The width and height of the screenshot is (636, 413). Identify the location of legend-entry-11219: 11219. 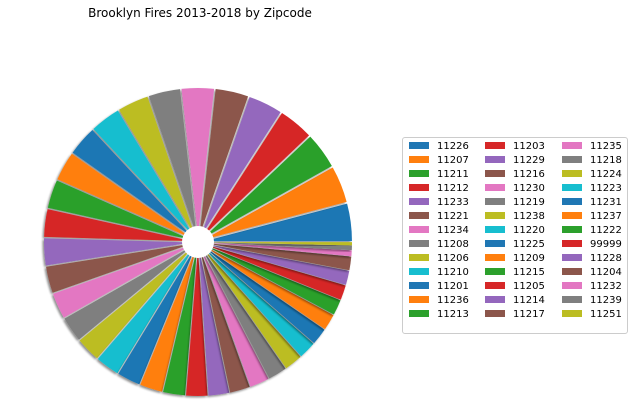
(515, 203).